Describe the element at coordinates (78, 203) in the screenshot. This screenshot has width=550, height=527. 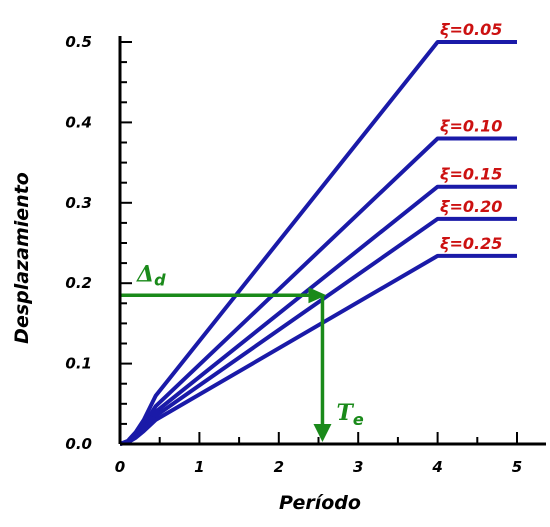
I see `y-tick-label: 0.3` at that location.